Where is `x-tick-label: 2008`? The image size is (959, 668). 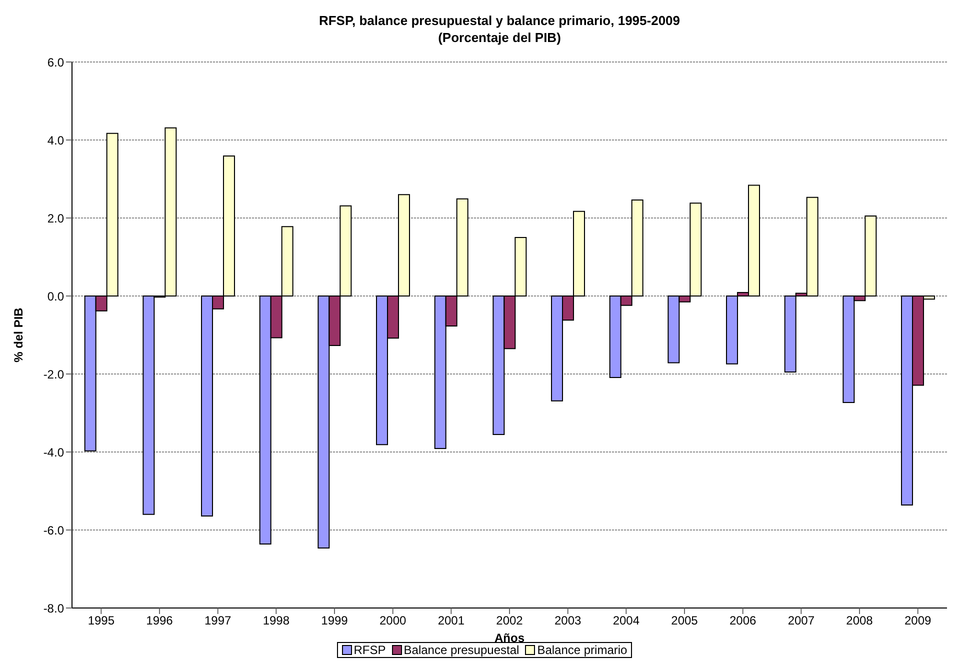 x-tick-label: 2008 is located at coordinates (860, 621).